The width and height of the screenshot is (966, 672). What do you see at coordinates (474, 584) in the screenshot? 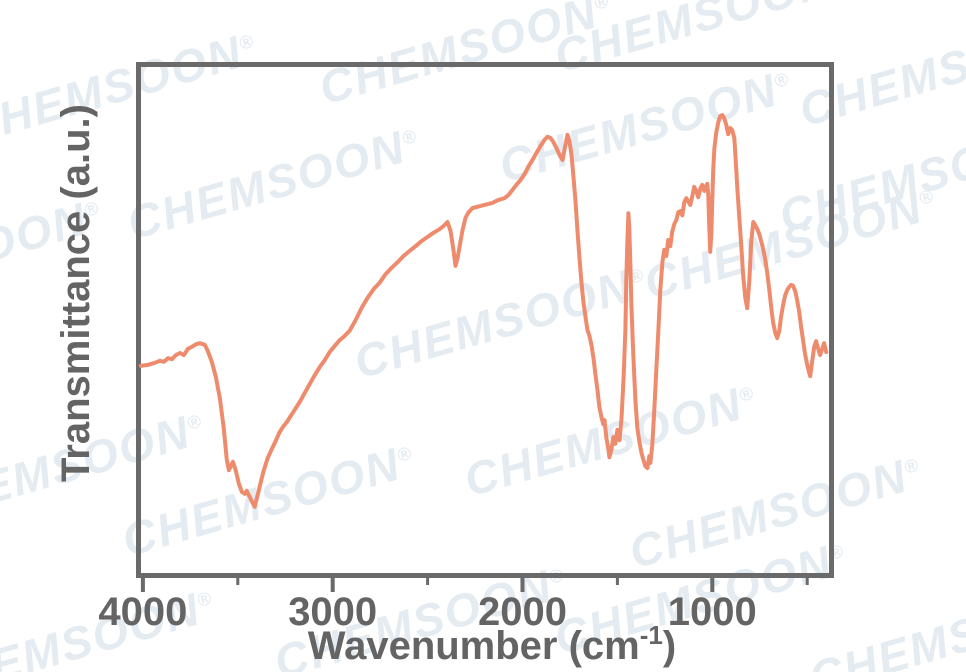
I see `x-axis-ticks` at bounding box center [474, 584].